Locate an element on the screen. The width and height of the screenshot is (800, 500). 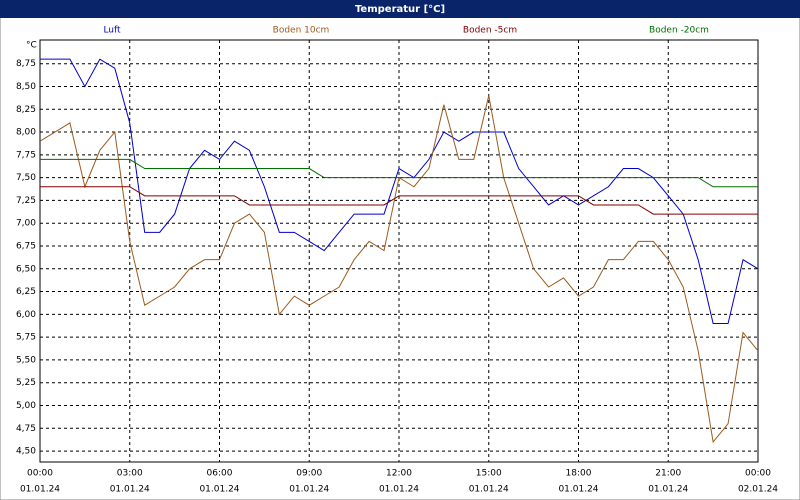
y-tick-label: 4,50 is located at coordinates (26, 452).